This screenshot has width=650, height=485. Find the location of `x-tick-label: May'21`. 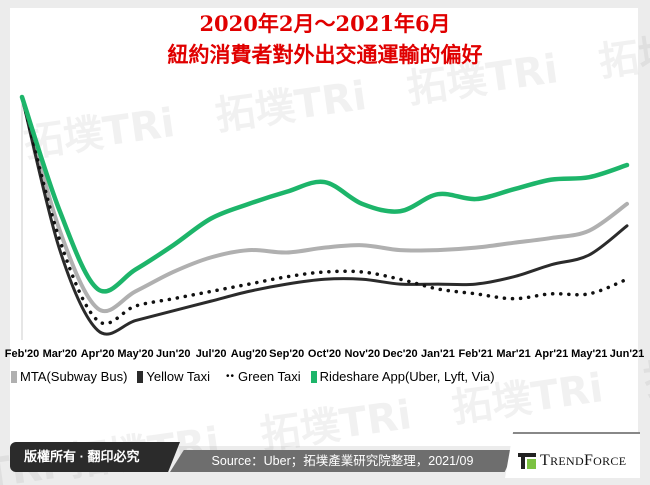

x-tick-label: May'21 is located at coordinates (589, 354).